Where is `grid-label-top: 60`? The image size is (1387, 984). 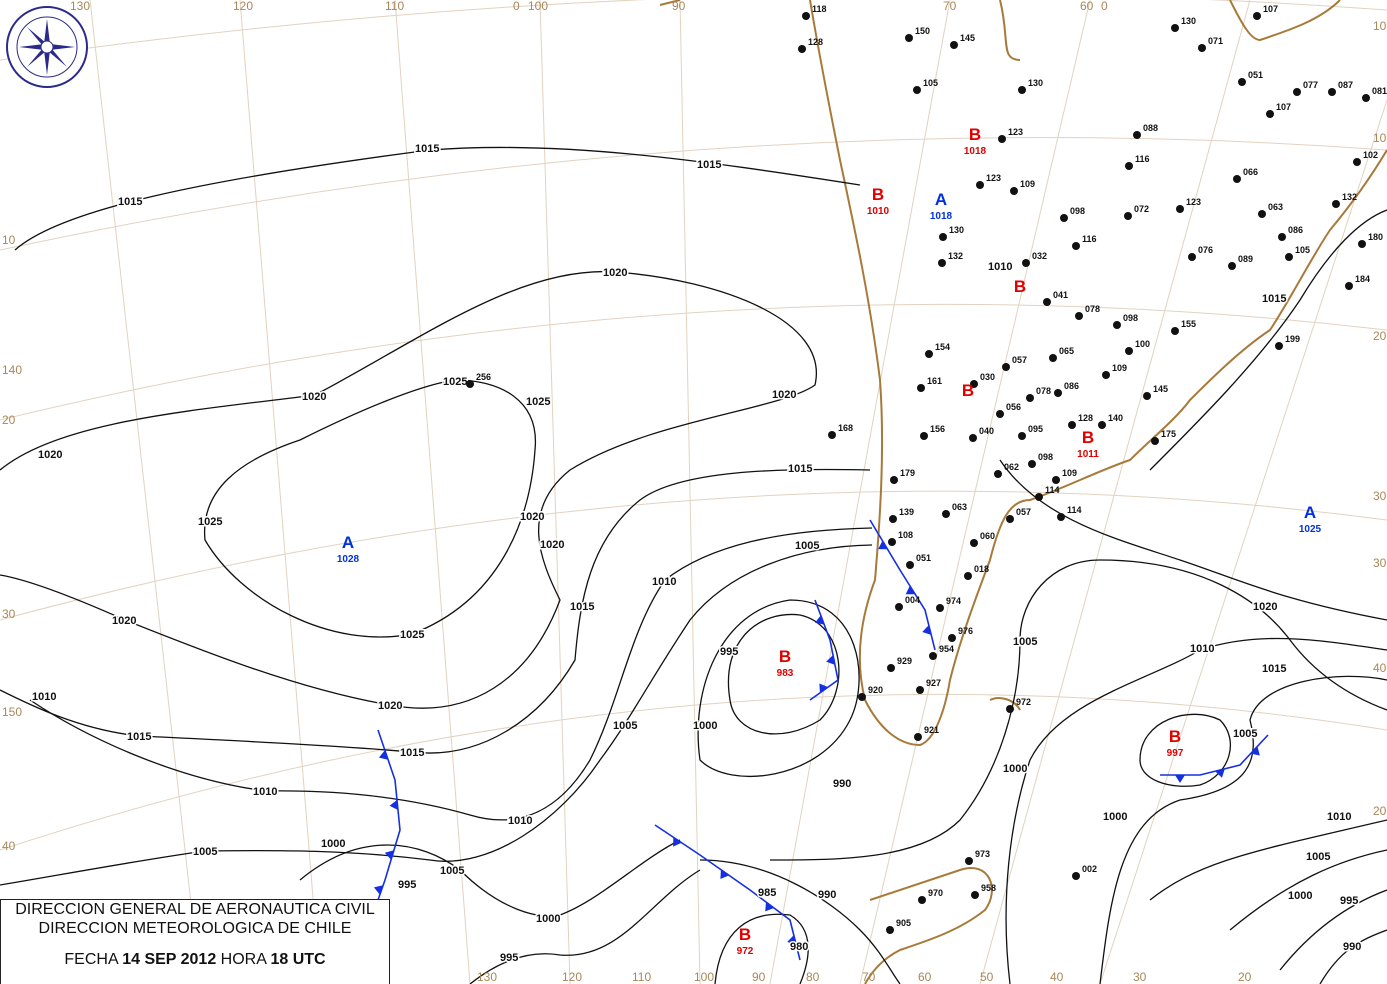 grid-label-top: 60 is located at coordinates (1087, 6).